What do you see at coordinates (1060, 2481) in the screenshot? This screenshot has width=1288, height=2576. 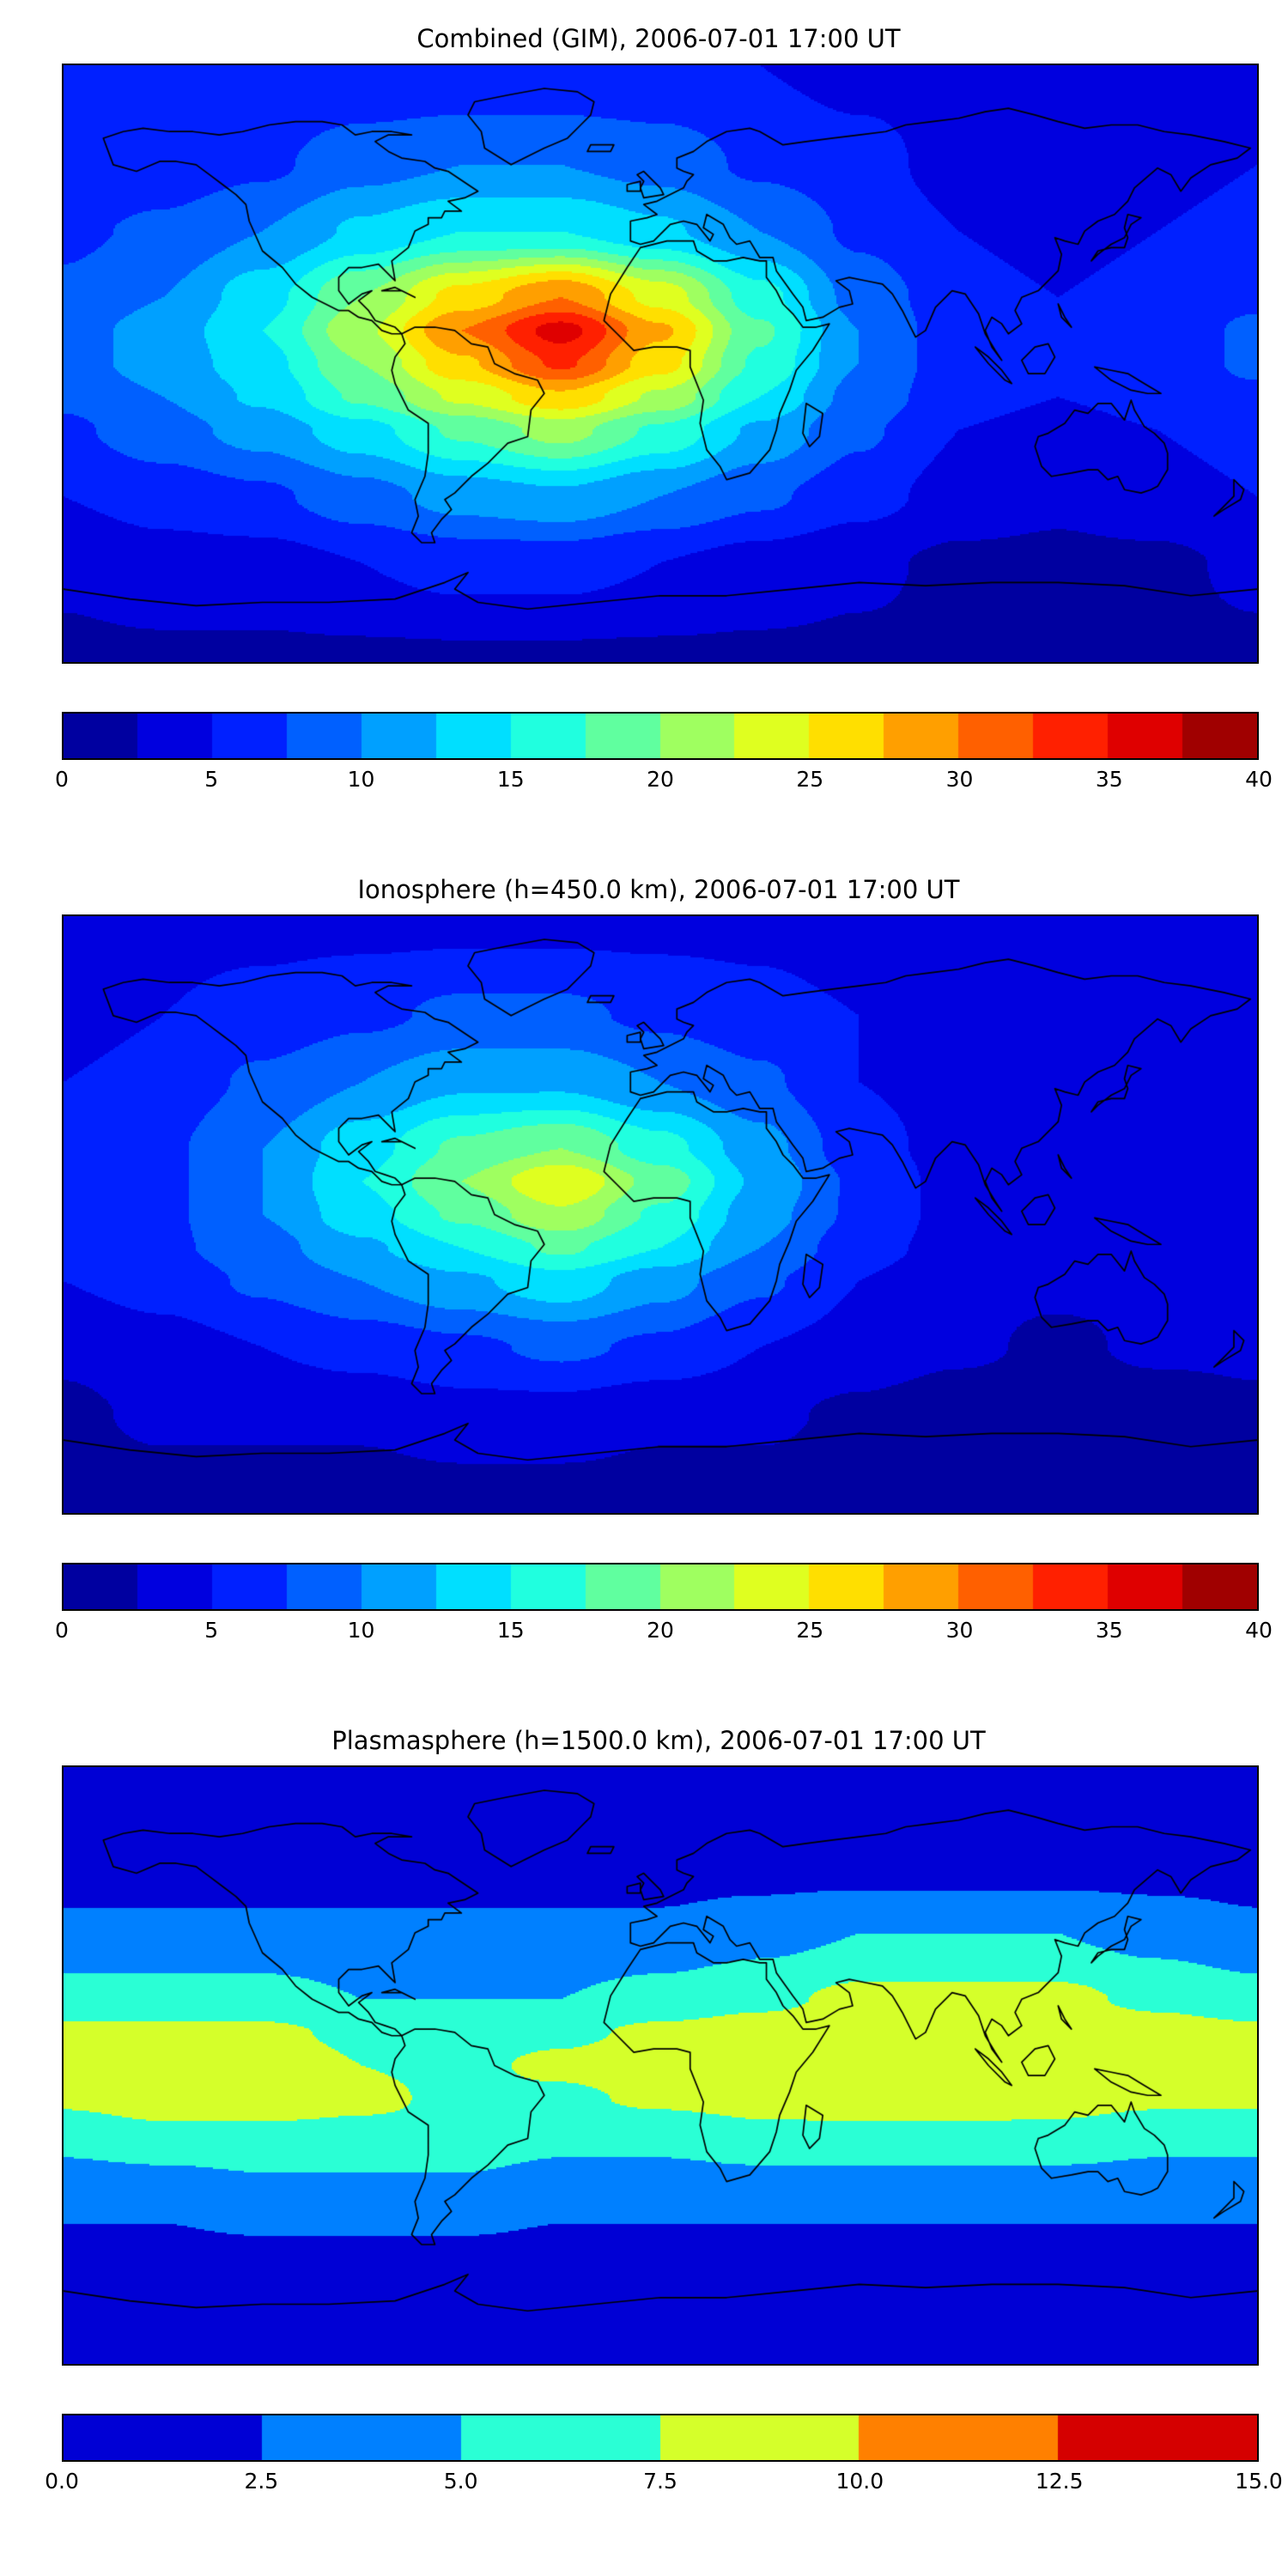 I see `colorbar-tick-label: 12.5` at bounding box center [1060, 2481].